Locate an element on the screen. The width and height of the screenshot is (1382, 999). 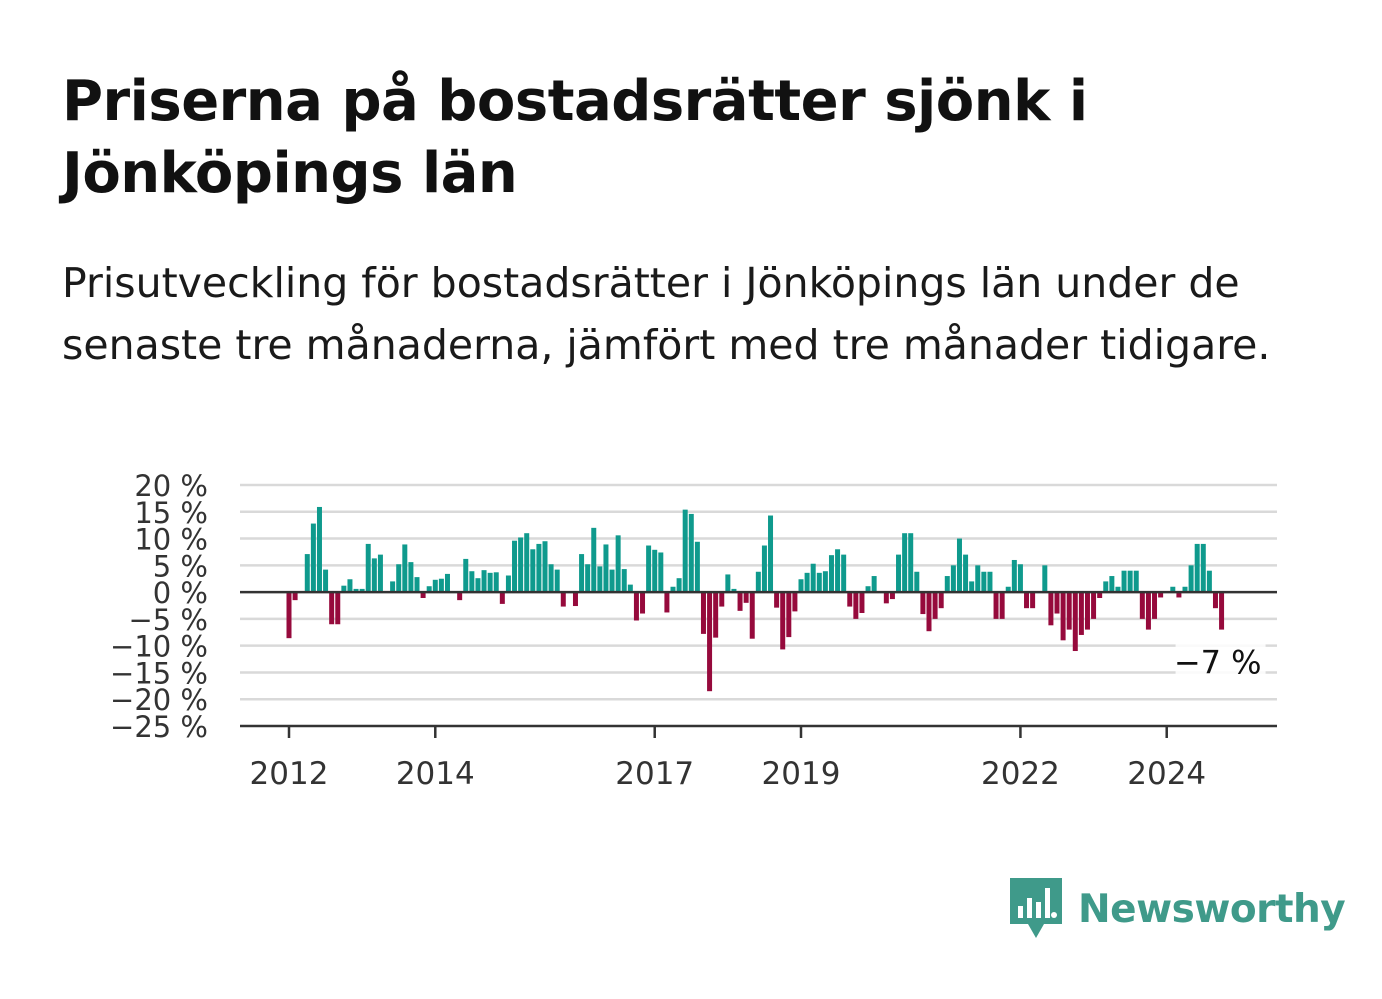
x-tick-label: 2014 is located at coordinates (435, 774).